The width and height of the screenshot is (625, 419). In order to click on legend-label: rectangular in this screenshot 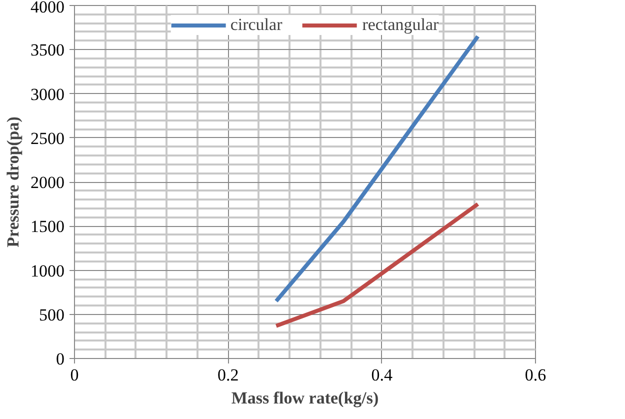, I will do `click(400, 25)`.